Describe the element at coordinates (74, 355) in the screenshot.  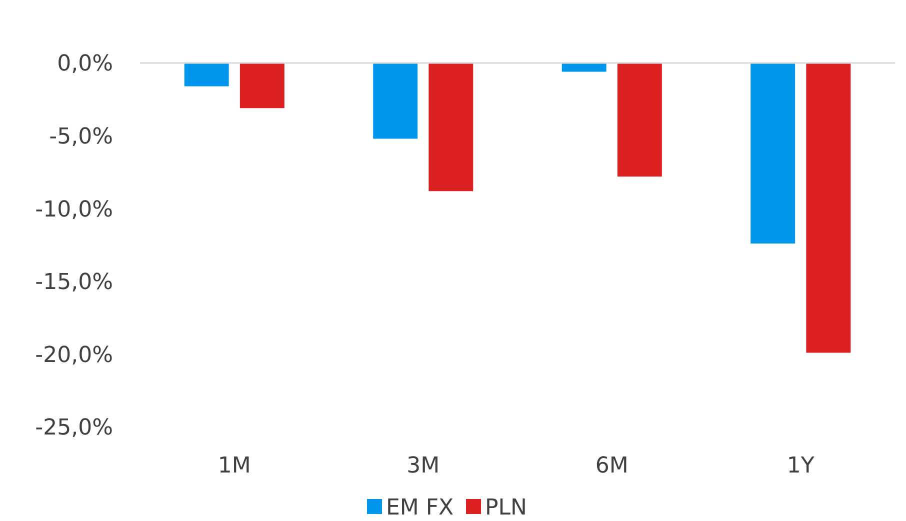
I see `y-tick-label: -20,0%` at that location.